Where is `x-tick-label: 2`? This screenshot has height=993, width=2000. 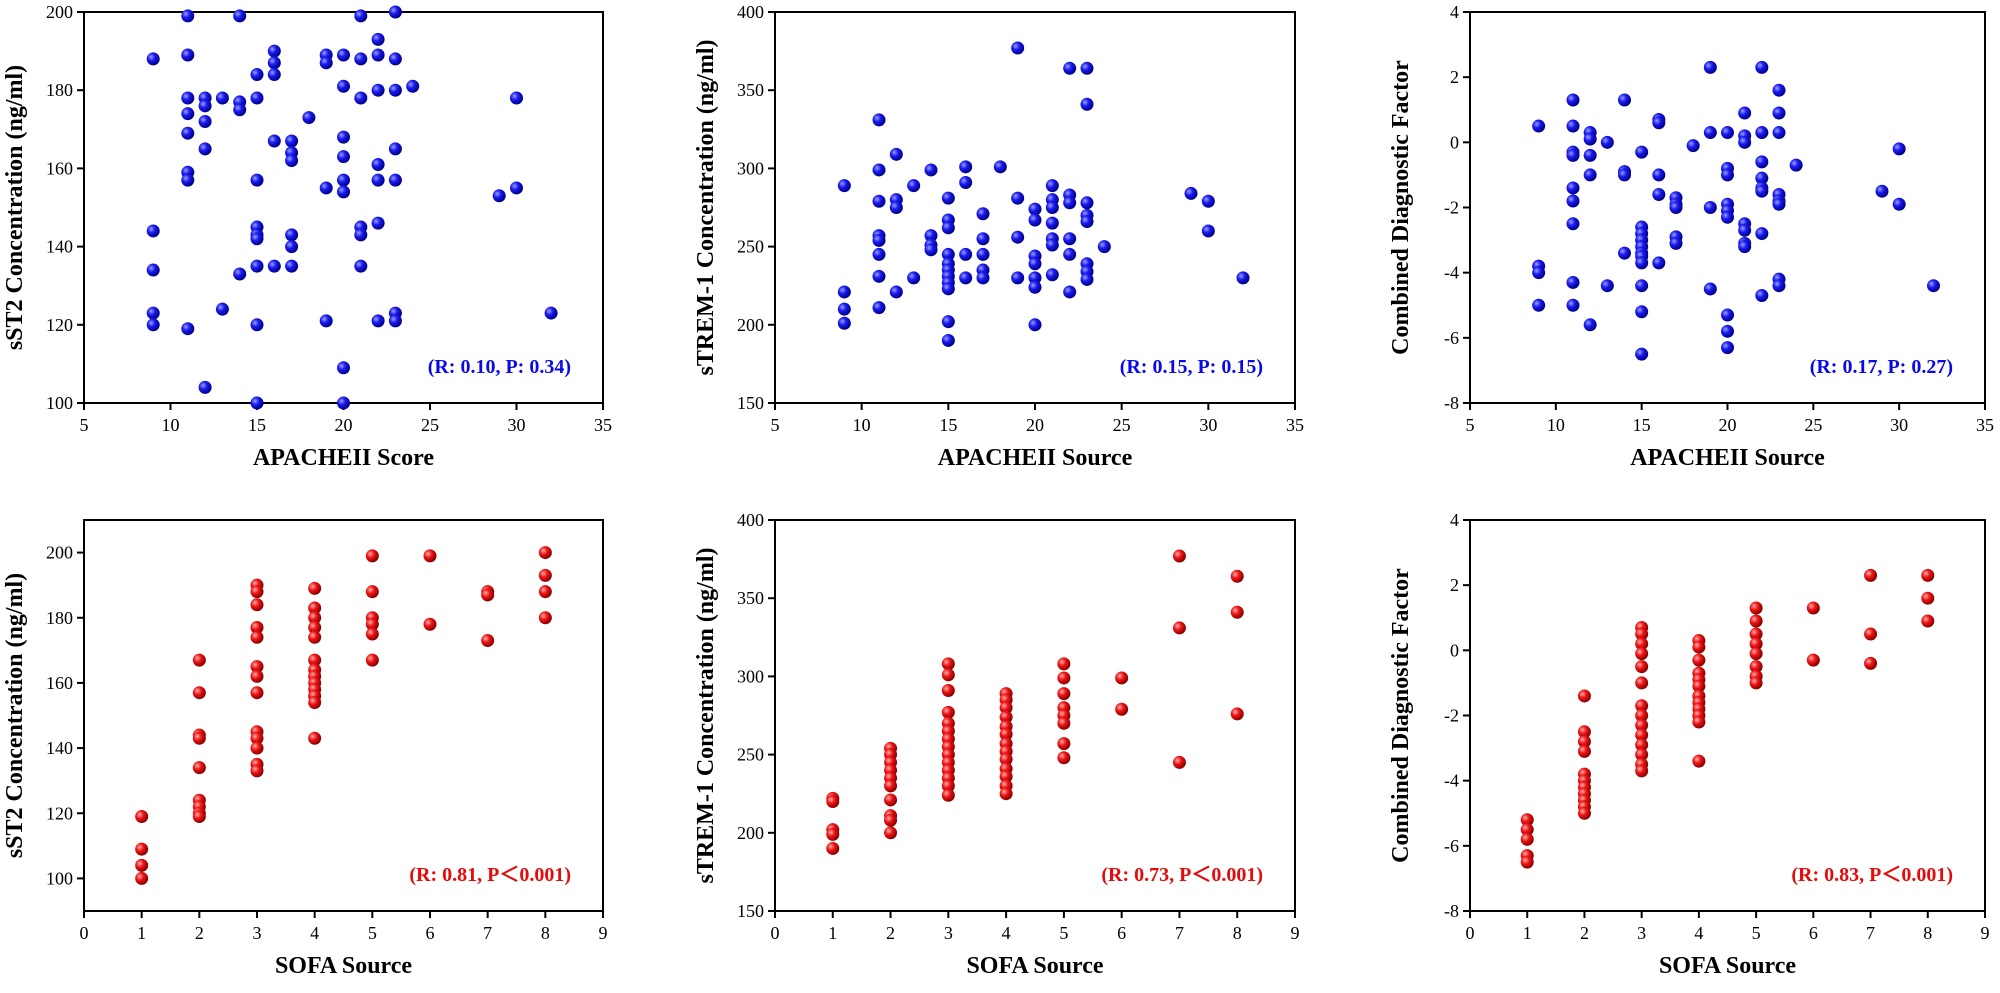
x-tick-label: 2 is located at coordinates (199, 933).